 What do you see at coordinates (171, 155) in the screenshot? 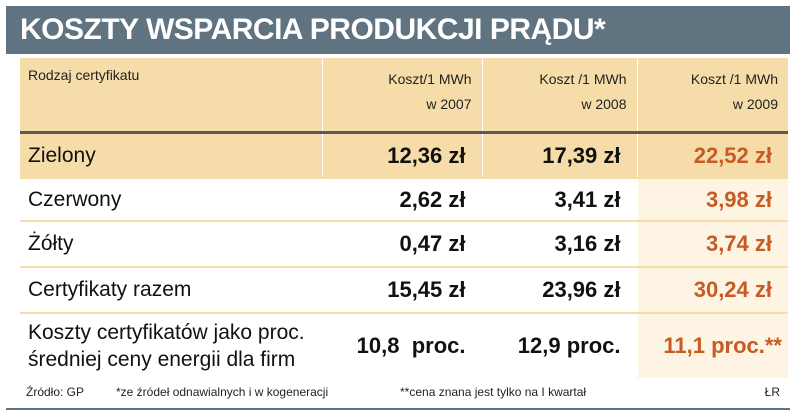
I see `row-label: Zielony` at bounding box center [171, 155].